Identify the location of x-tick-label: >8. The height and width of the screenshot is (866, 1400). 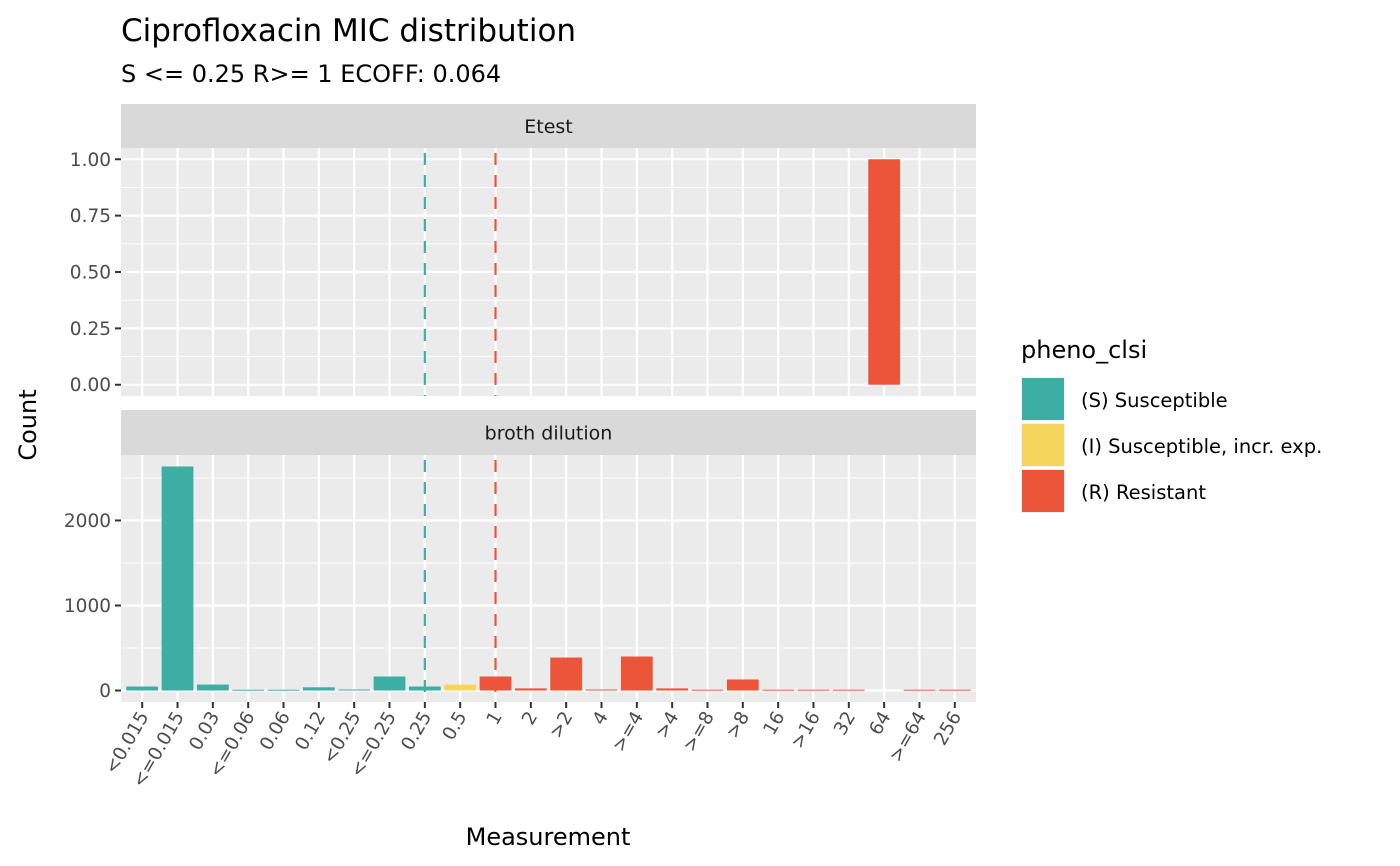
(738, 725).